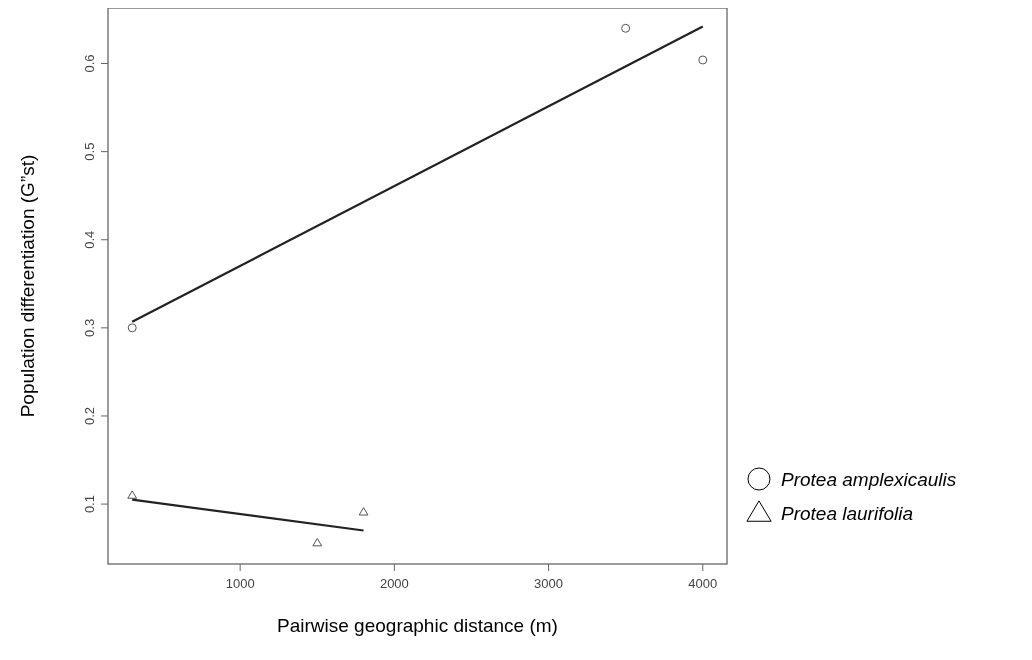 The height and width of the screenshot is (660, 1032). Describe the element at coordinates (89, 504) in the screenshot. I see `y-tick-label: 0.1` at that location.